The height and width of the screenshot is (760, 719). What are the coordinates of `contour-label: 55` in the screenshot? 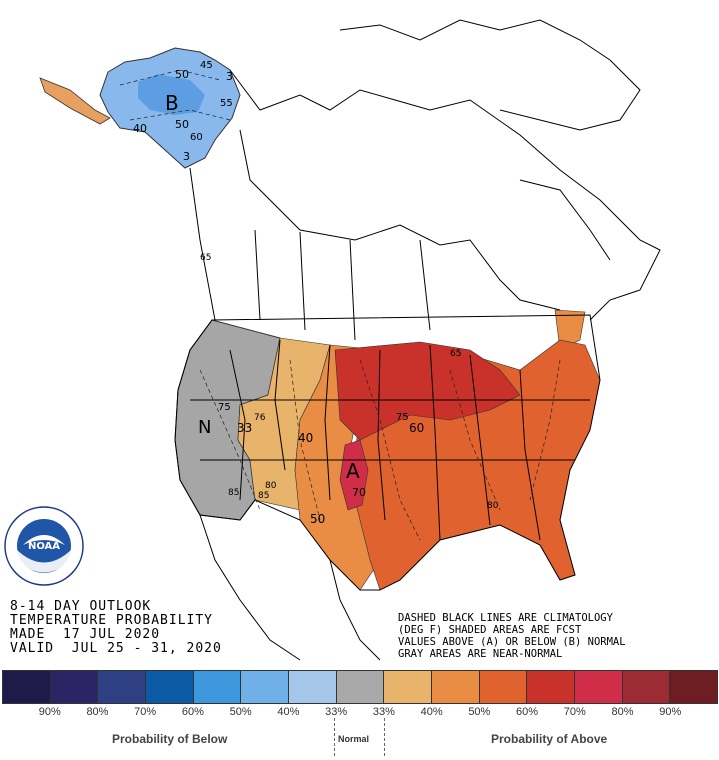 It's located at (226, 103).